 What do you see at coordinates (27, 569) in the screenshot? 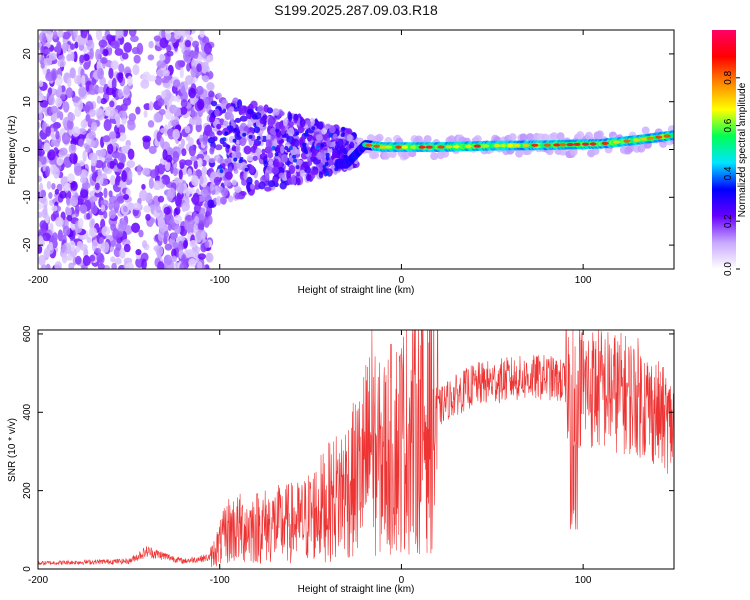
I see `snr-y-tick-label: 0` at bounding box center [27, 569].